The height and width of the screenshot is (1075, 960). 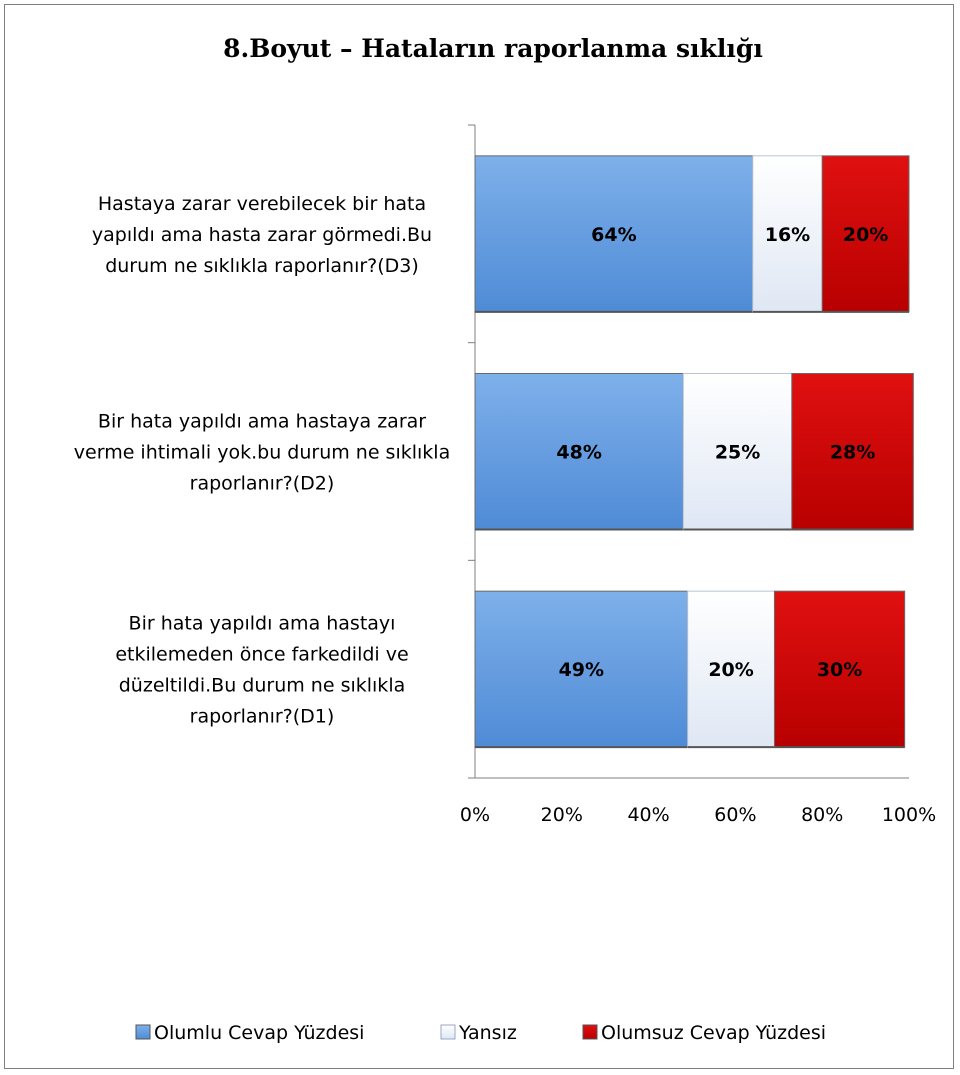 What do you see at coordinates (261, 655) in the screenshot?
I see `category-label-line: etkilemeden önce farkedildi ve` at bounding box center [261, 655].